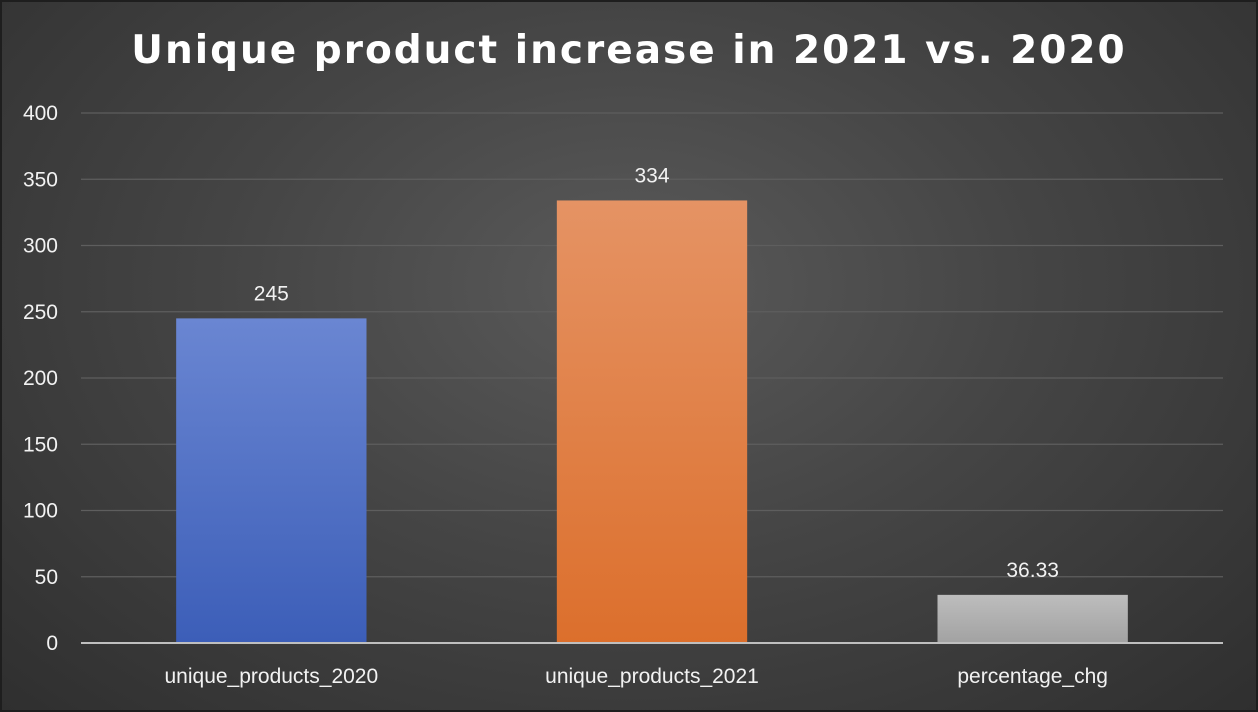 The height and width of the screenshot is (712, 1258). What do you see at coordinates (271, 676) in the screenshot?
I see `x-tick-label: unique_products_2020` at bounding box center [271, 676].